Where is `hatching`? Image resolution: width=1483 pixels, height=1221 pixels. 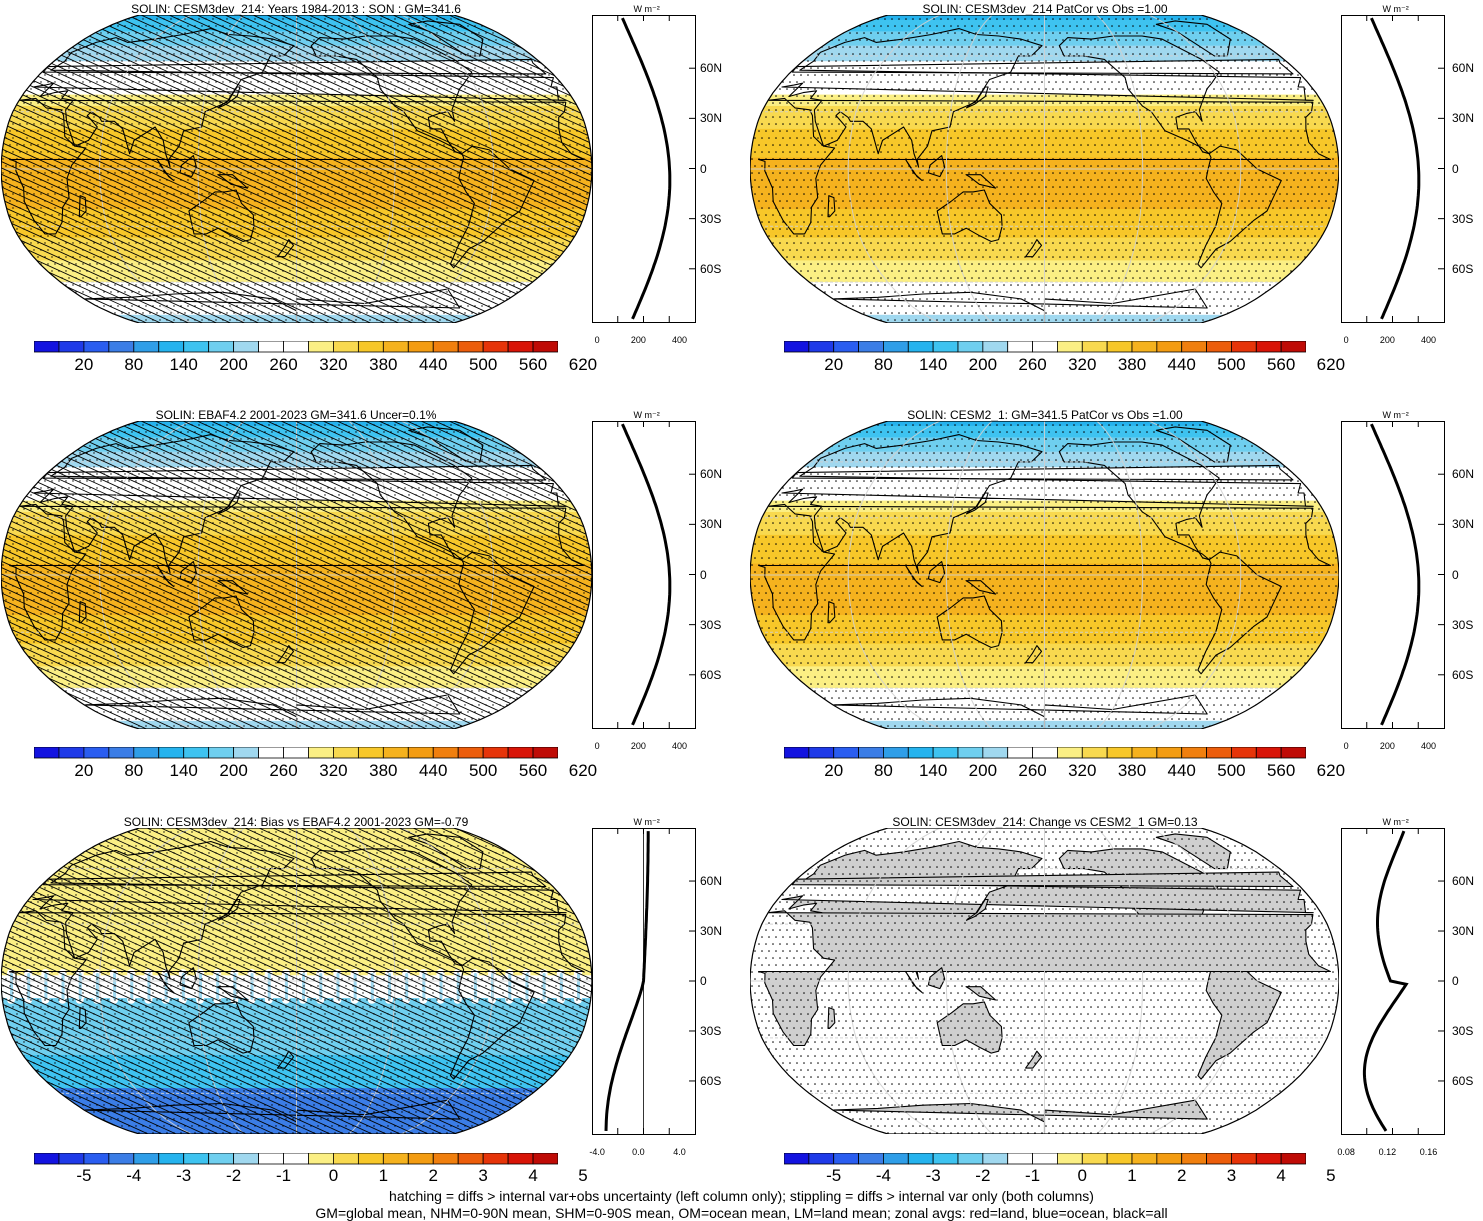 hatching is located at coordinates (296, 575).